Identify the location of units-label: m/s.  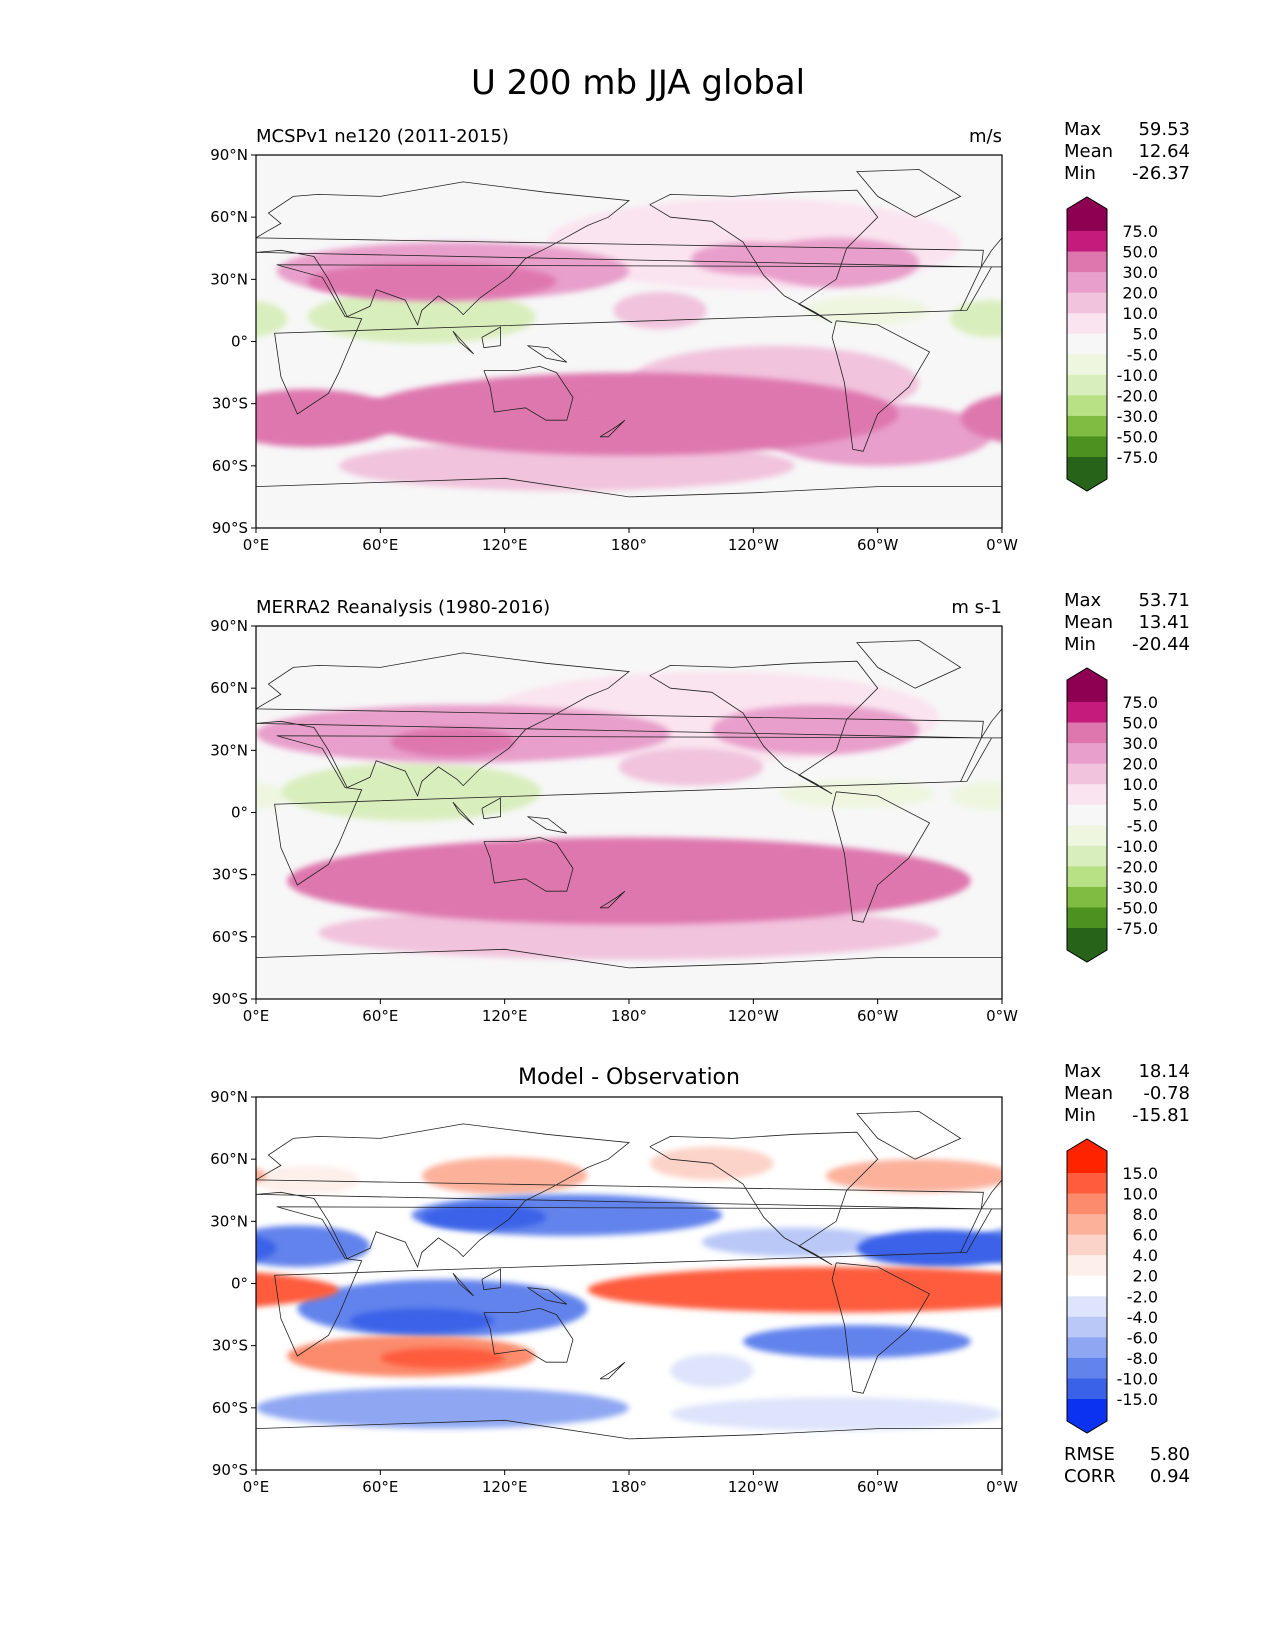
(985, 136).